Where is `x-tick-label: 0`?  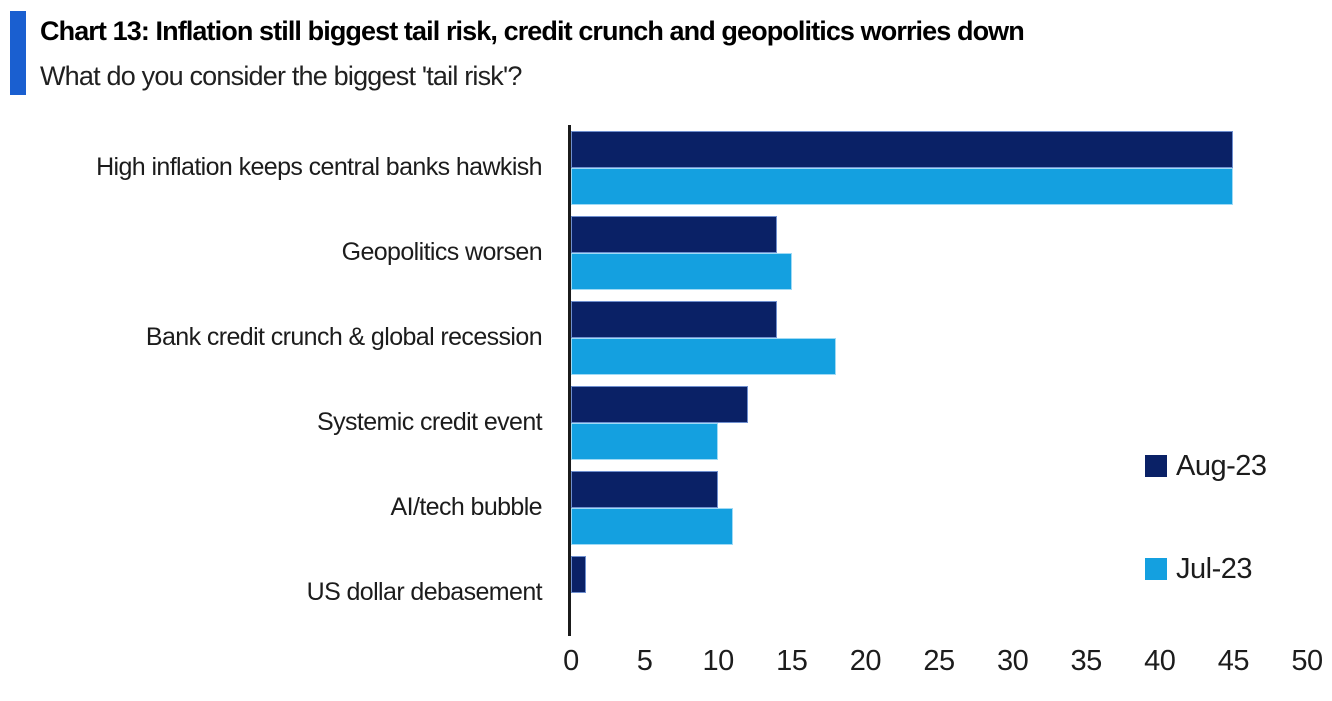 x-tick-label: 0 is located at coordinates (571, 661).